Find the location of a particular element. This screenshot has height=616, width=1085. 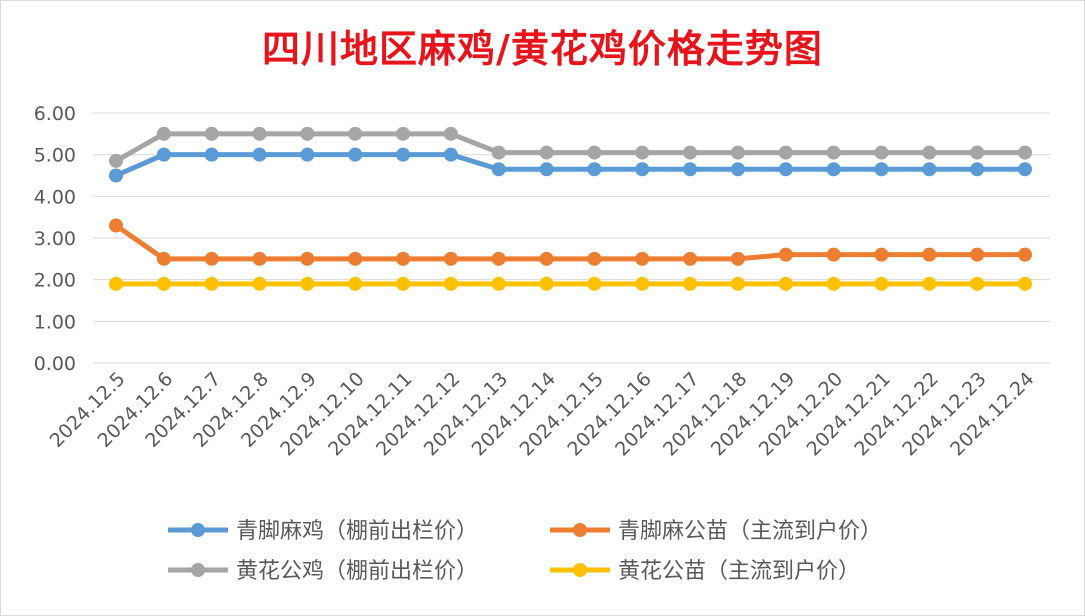

y-tick-label: 2.00 is located at coordinates (55, 281).